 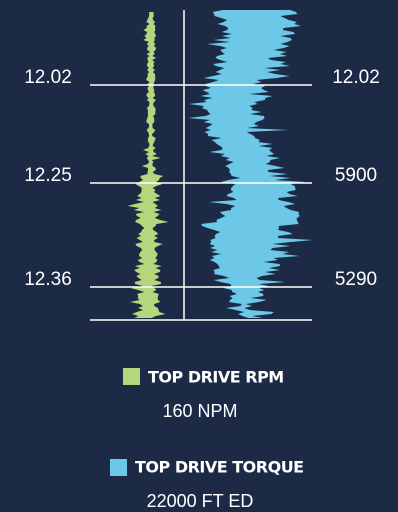 I want to click on legend-value: 22000 FT ED, so click(x=200, y=501).